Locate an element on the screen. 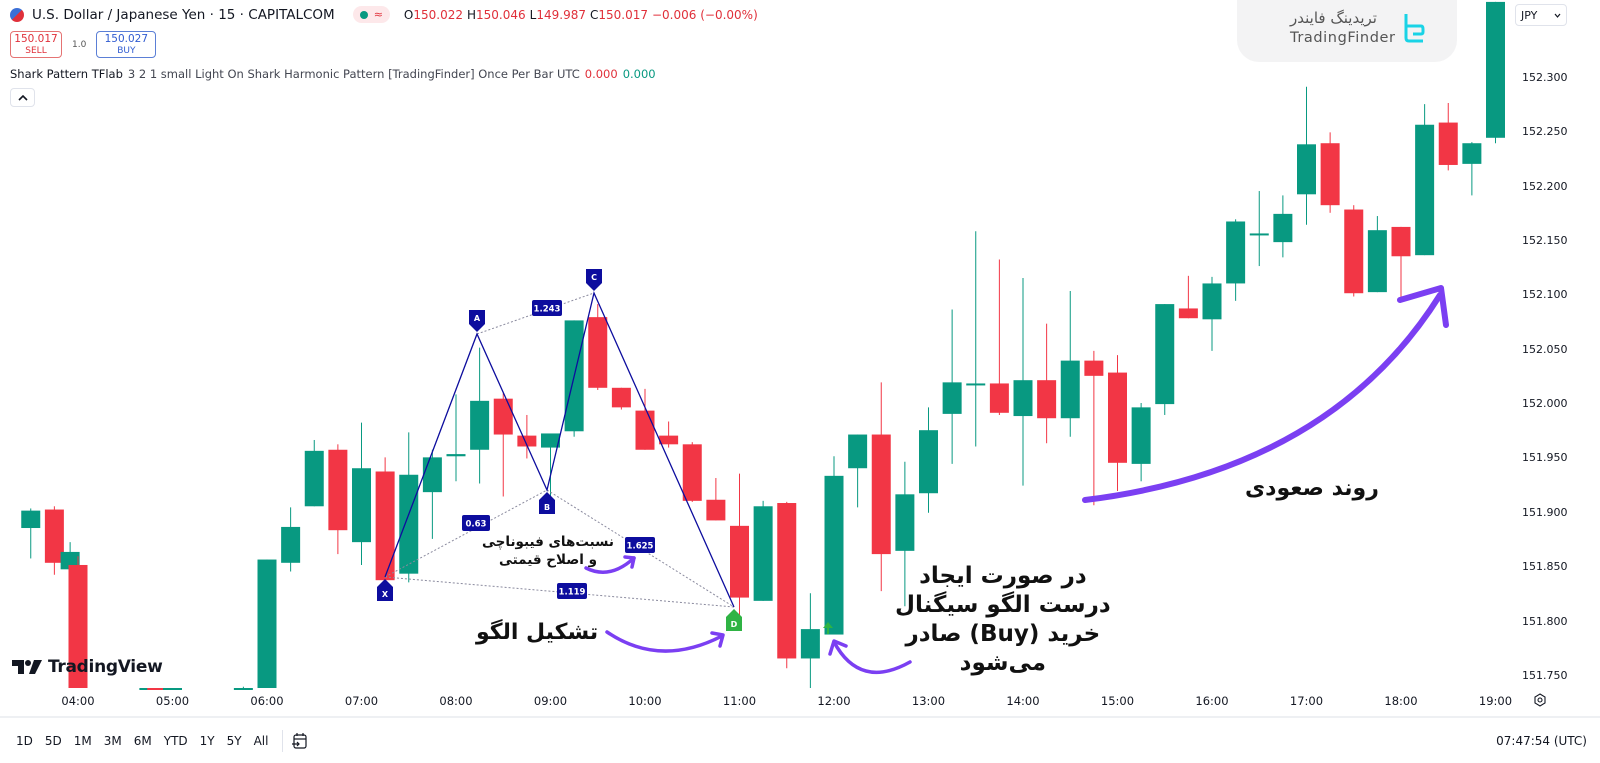 This screenshot has width=1600, height=763. range-button-5d: 5D is located at coordinates (53, 740).